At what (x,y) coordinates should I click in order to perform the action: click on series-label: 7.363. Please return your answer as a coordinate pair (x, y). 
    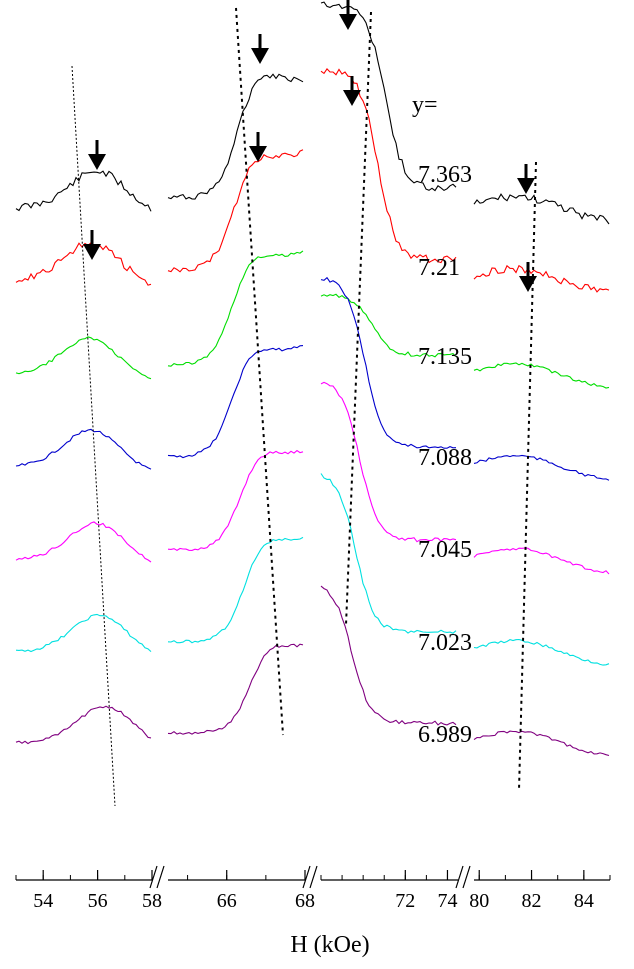
    Looking at the image, I should click on (445, 175).